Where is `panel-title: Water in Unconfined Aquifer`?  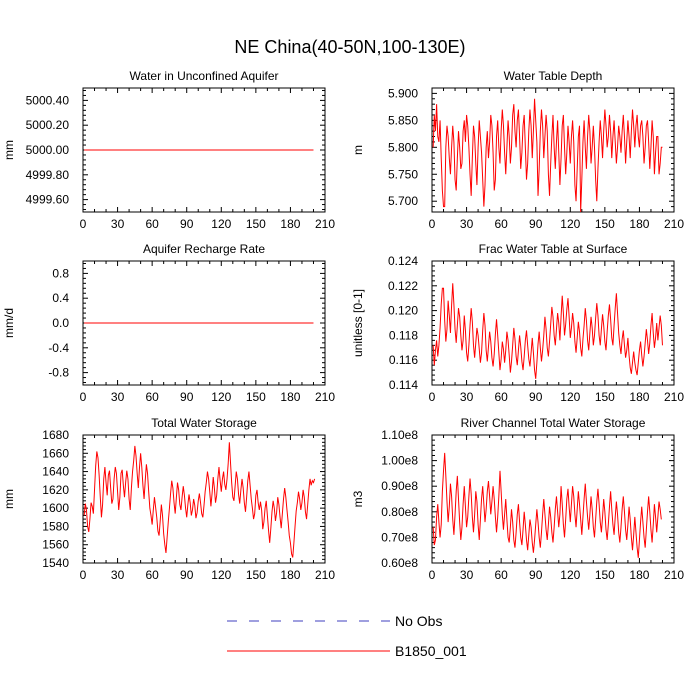
panel-title: Water in Unconfined Aquifer is located at coordinates (204, 76).